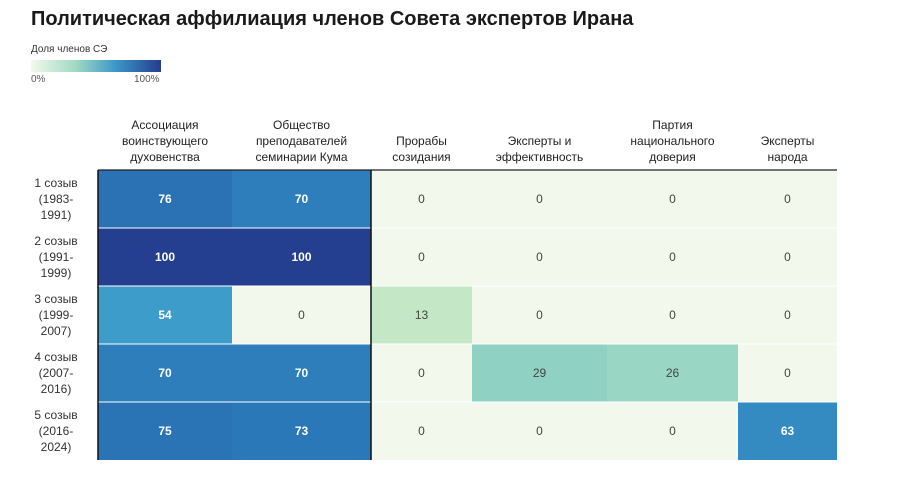  What do you see at coordinates (421, 141) in the screenshot?
I see `column-header-line: Прорабы` at bounding box center [421, 141].